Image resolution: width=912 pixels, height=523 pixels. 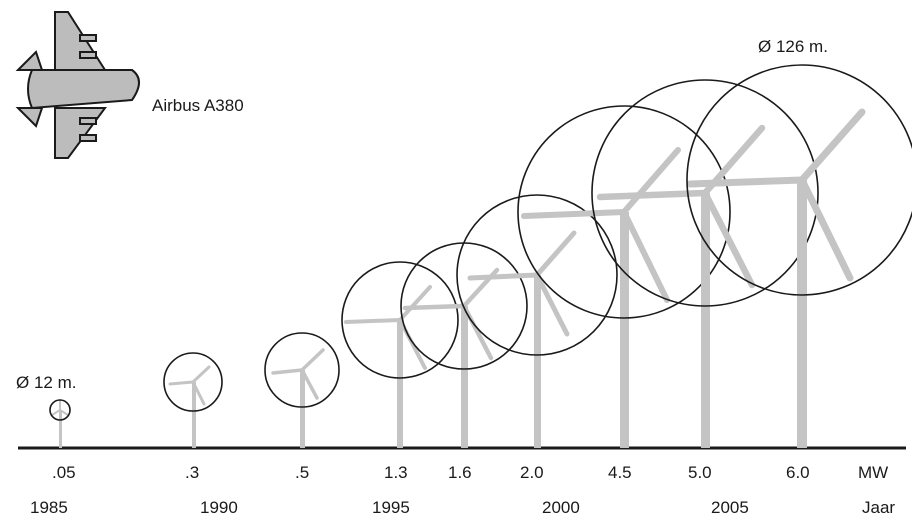 I want to click on mw-label: 6.0, so click(x=798, y=472).